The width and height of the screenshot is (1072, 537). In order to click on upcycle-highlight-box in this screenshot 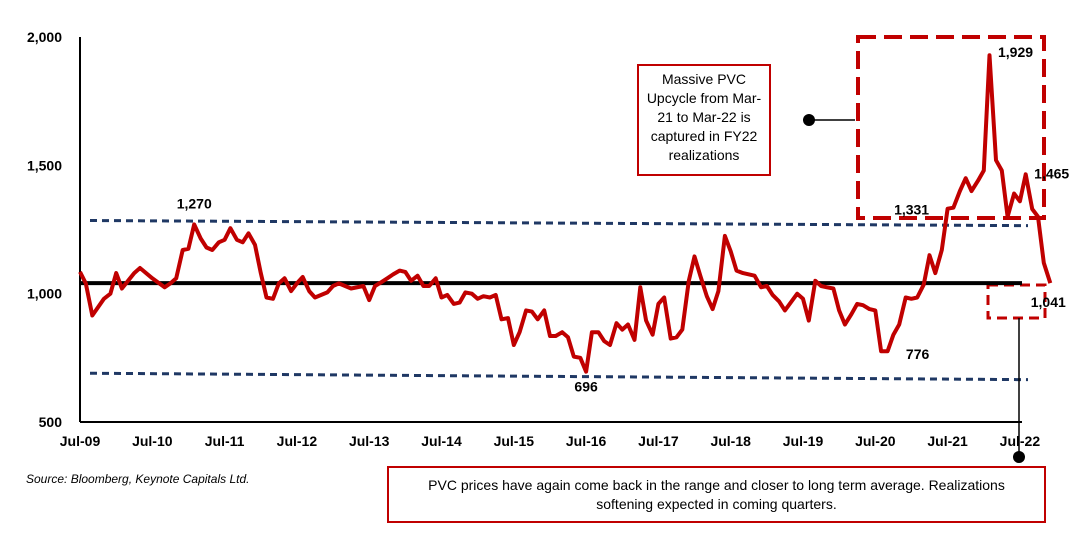, I will do `click(951, 127)`.